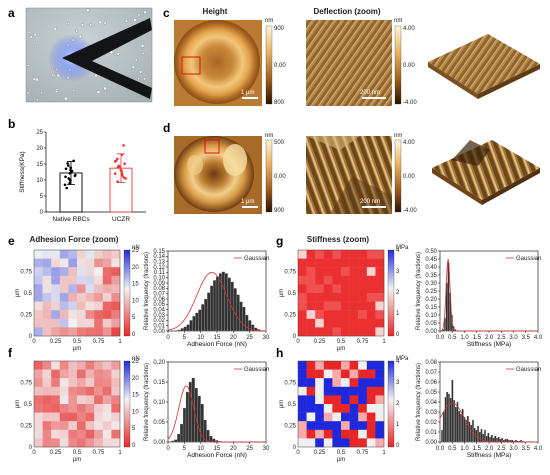 The height and width of the screenshot is (475, 550). What do you see at coordinates (431, 316) in the screenshot?
I see `y-tick-label: 0.10` at bounding box center [431, 316].